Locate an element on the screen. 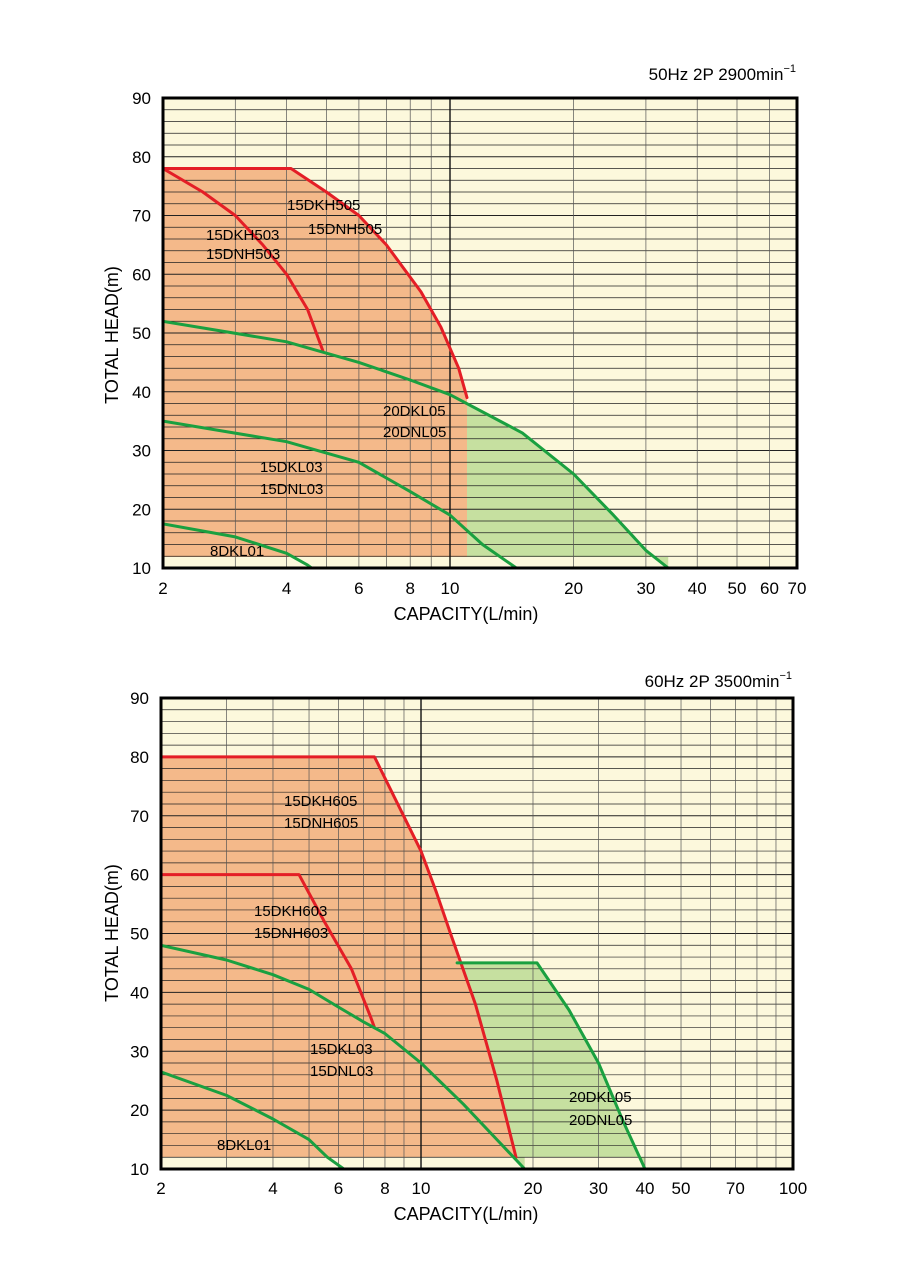 The height and width of the screenshot is (1277, 900). curve-label: 15DKH605 is located at coordinates (320, 801).